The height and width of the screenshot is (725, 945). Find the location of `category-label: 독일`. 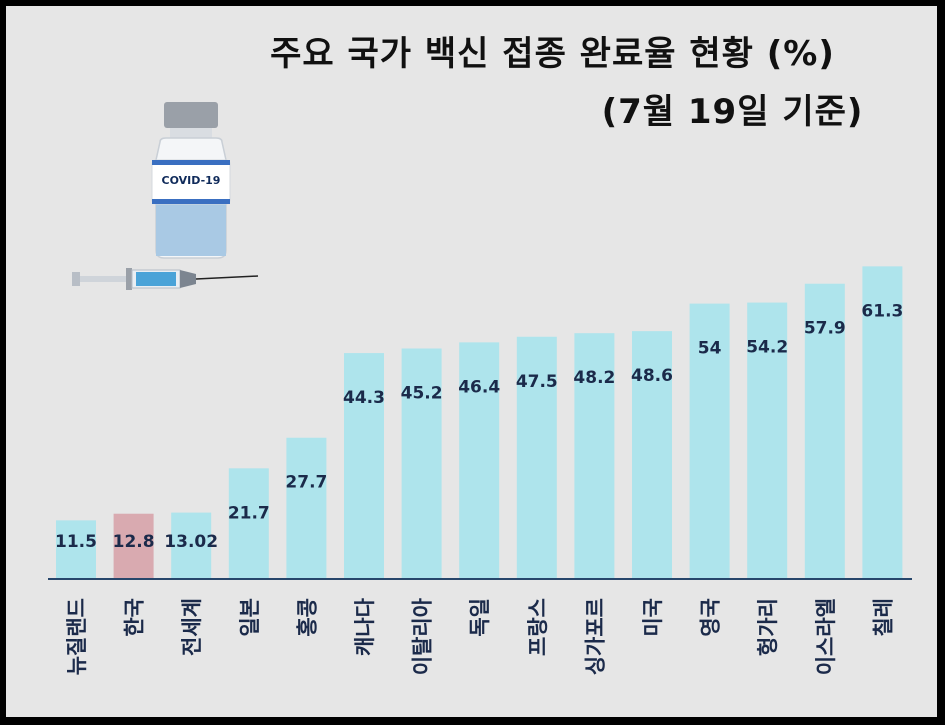

category-label: 독일 is located at coordinates (480, 617).